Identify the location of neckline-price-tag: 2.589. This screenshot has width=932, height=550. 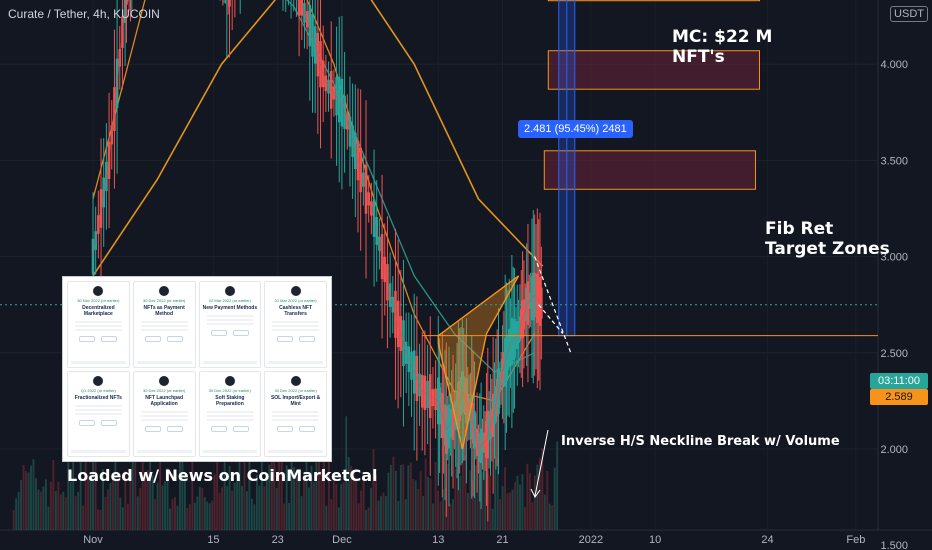
(899, 397).